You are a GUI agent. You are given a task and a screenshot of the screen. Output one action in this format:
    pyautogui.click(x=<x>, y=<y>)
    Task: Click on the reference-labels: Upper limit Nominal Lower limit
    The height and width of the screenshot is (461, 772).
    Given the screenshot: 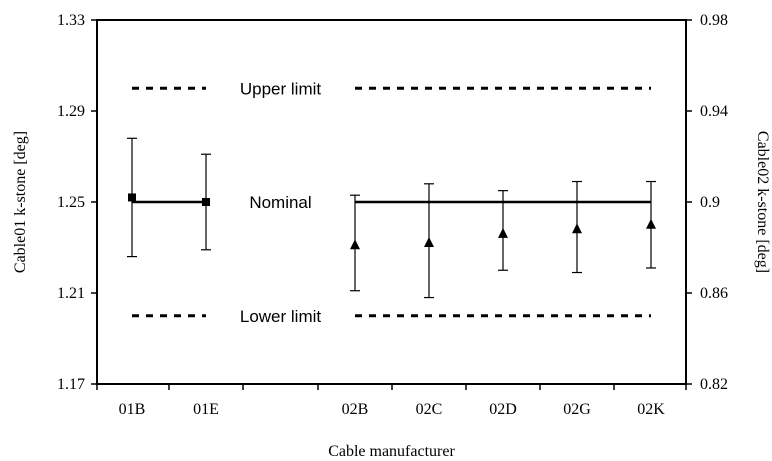 What is the action you would take?
    pyautogui.click(x=281, y=202)
    